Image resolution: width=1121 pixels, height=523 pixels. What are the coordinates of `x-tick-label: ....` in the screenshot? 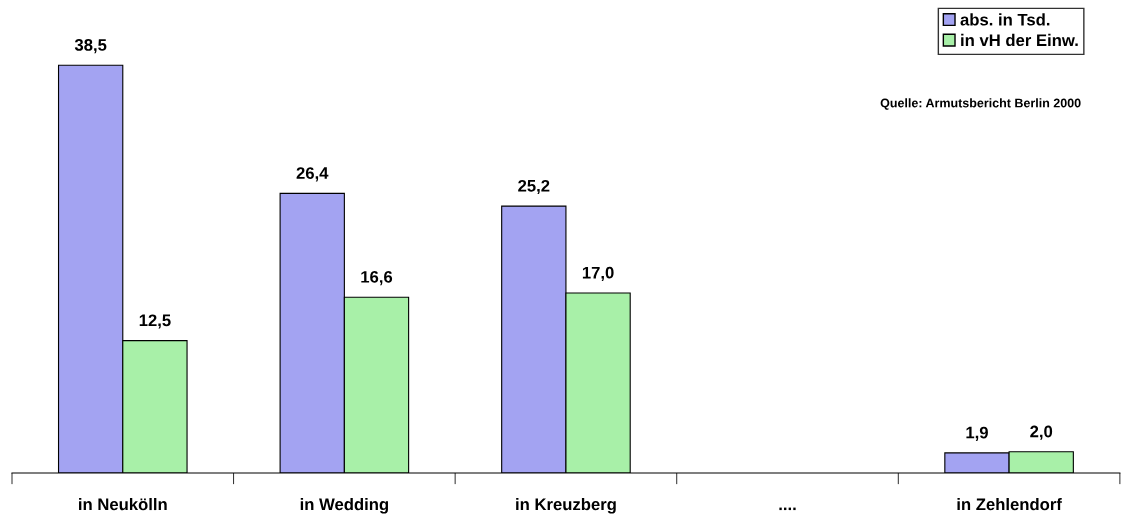 It's located at (787, 509).